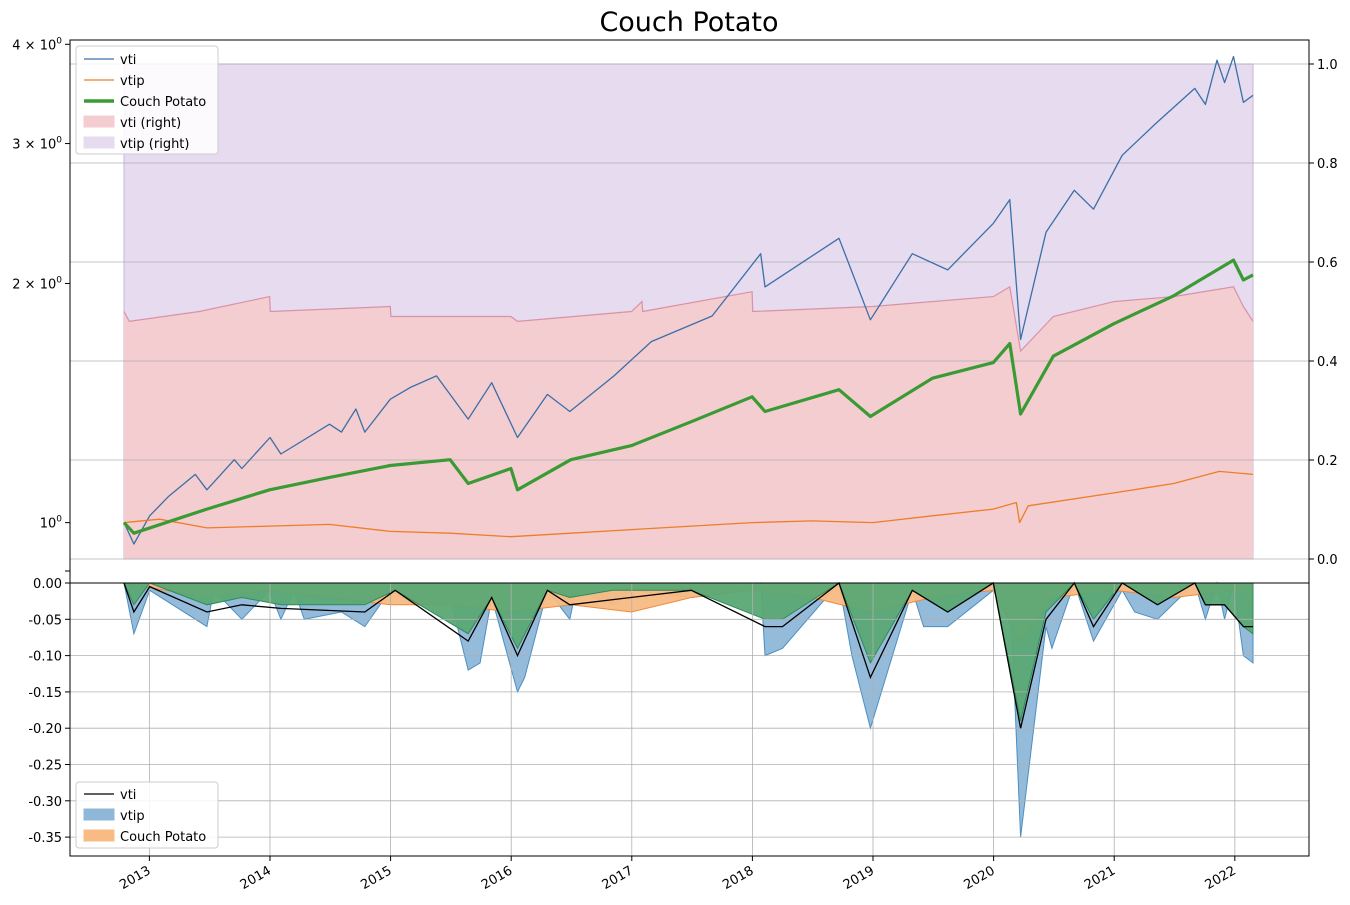  Describe the element at coordinates (150, 123) in the screenshot. I see `legend-label: vti (right)` at that location.